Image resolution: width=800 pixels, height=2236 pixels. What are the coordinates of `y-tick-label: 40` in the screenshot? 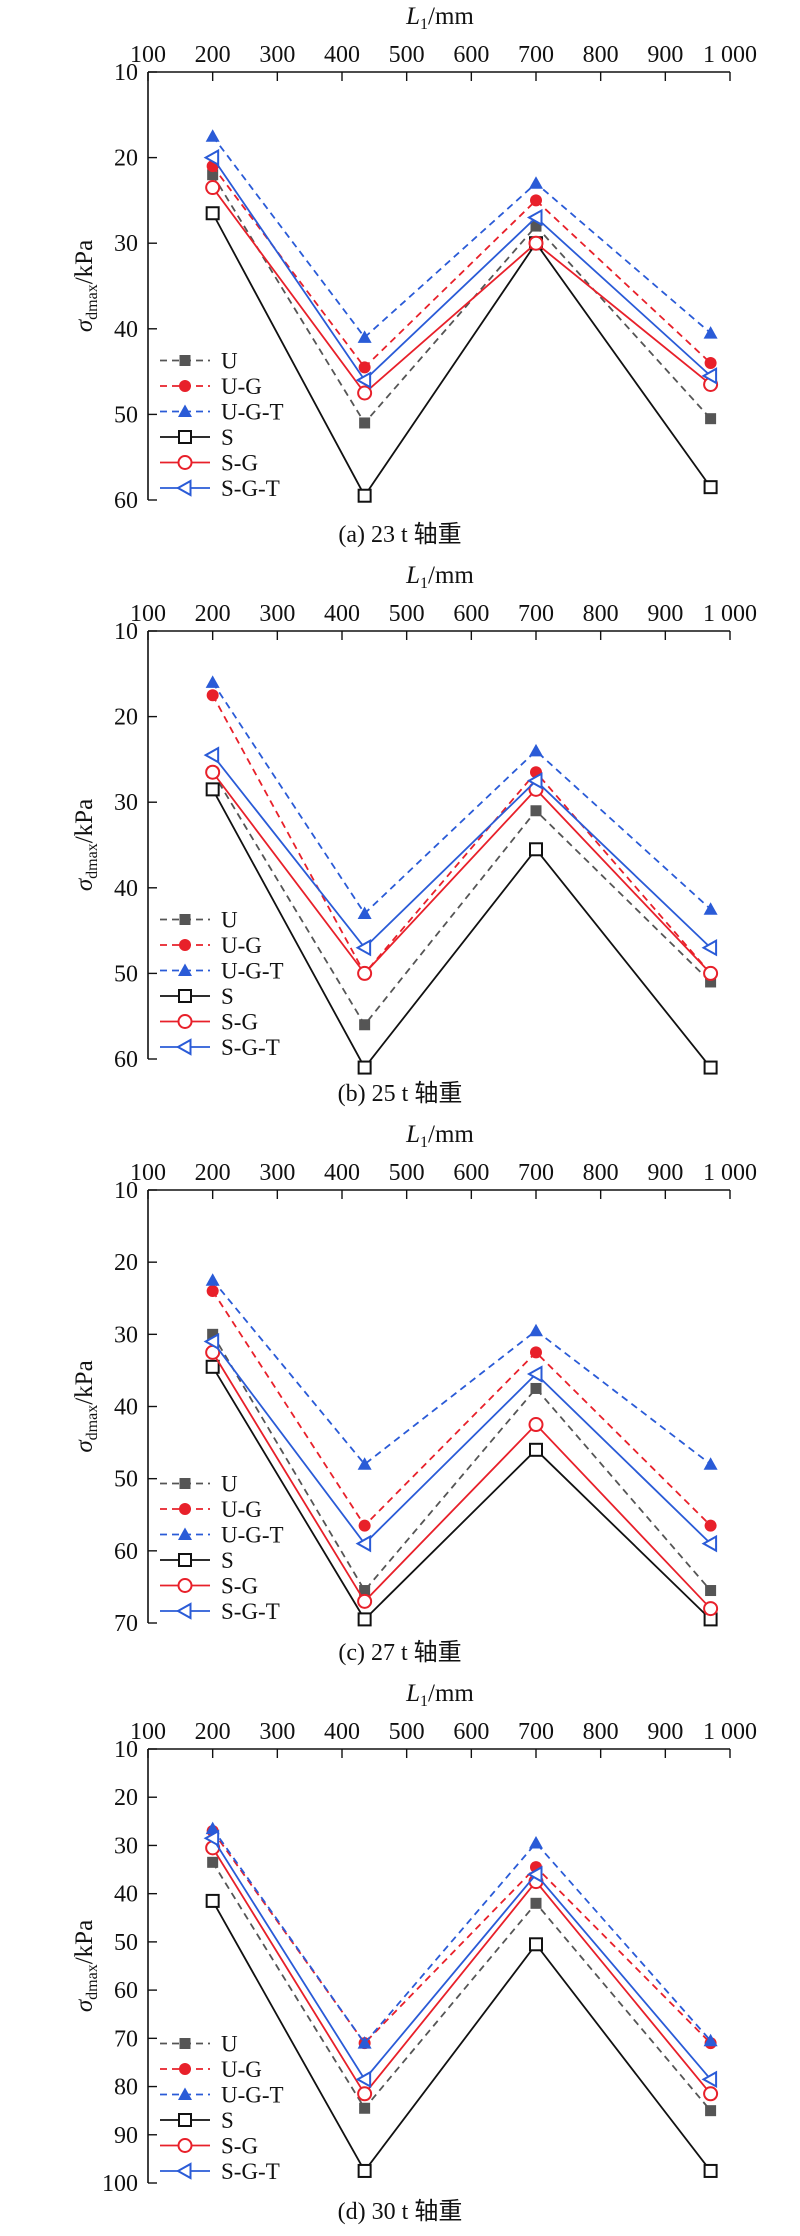 It's located at (126, 330).